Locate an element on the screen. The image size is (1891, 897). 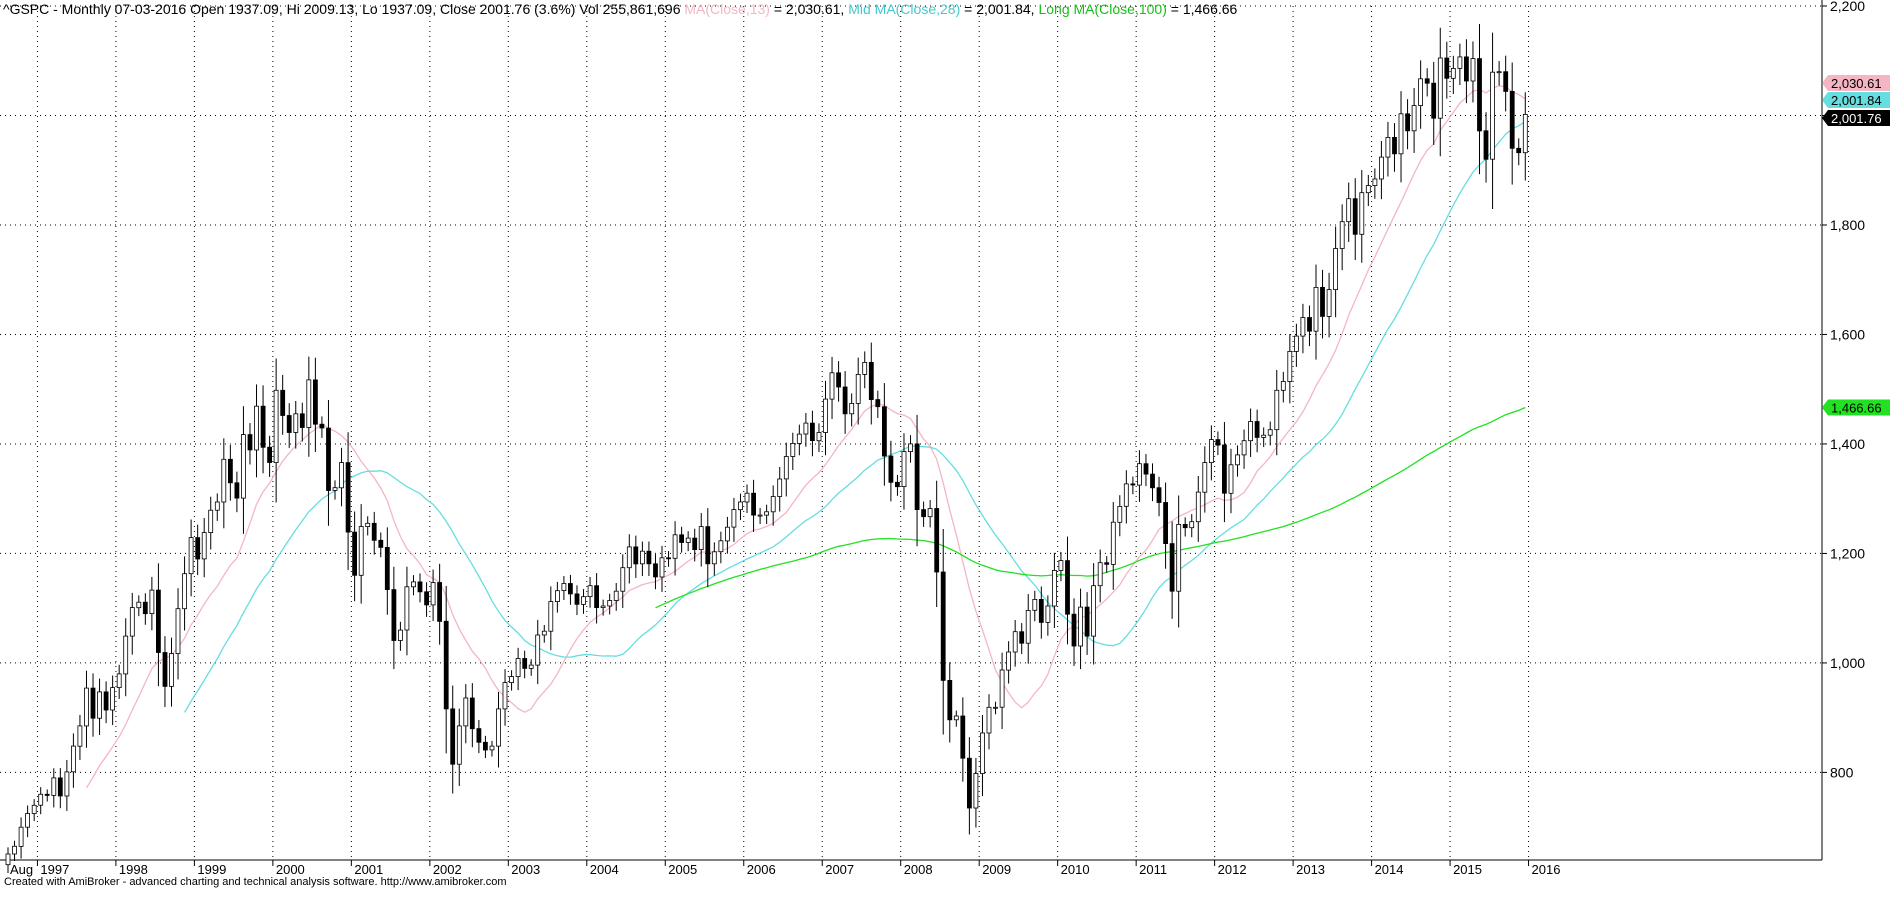
ma100-value: = 1,466.66 is located at coordinates (1202, 9).